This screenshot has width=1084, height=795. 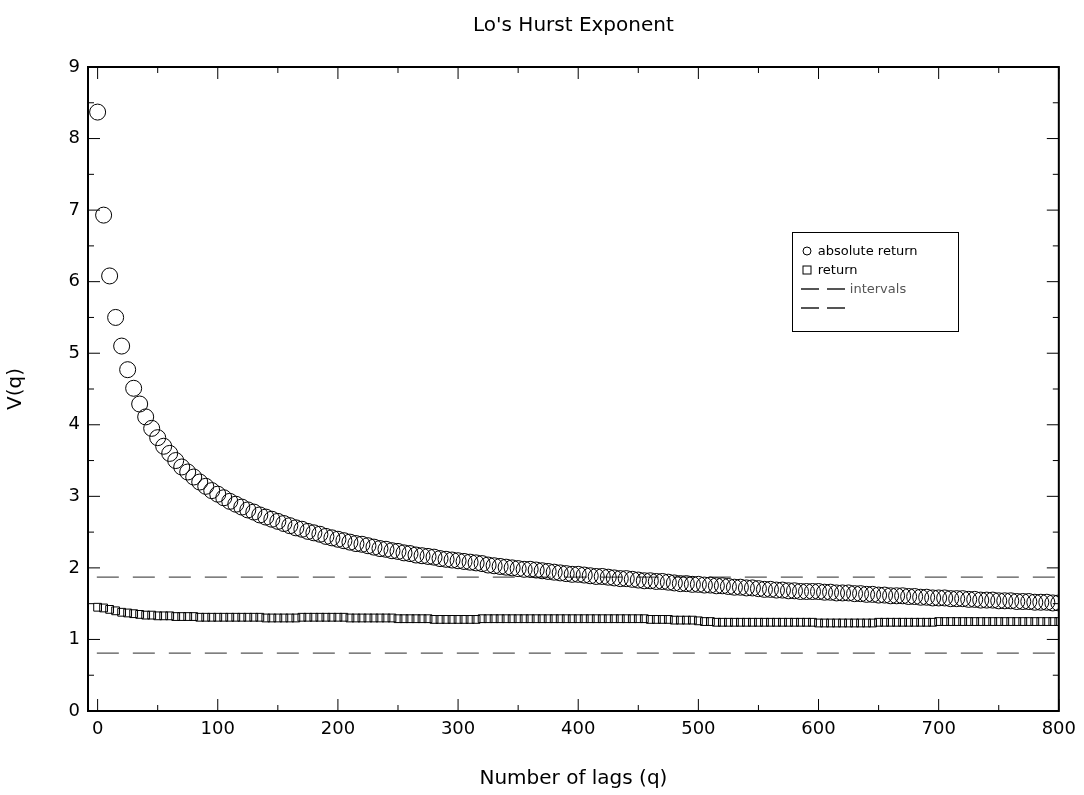 I want to click on legend-label: absolute return, so click(x=867, y=250).